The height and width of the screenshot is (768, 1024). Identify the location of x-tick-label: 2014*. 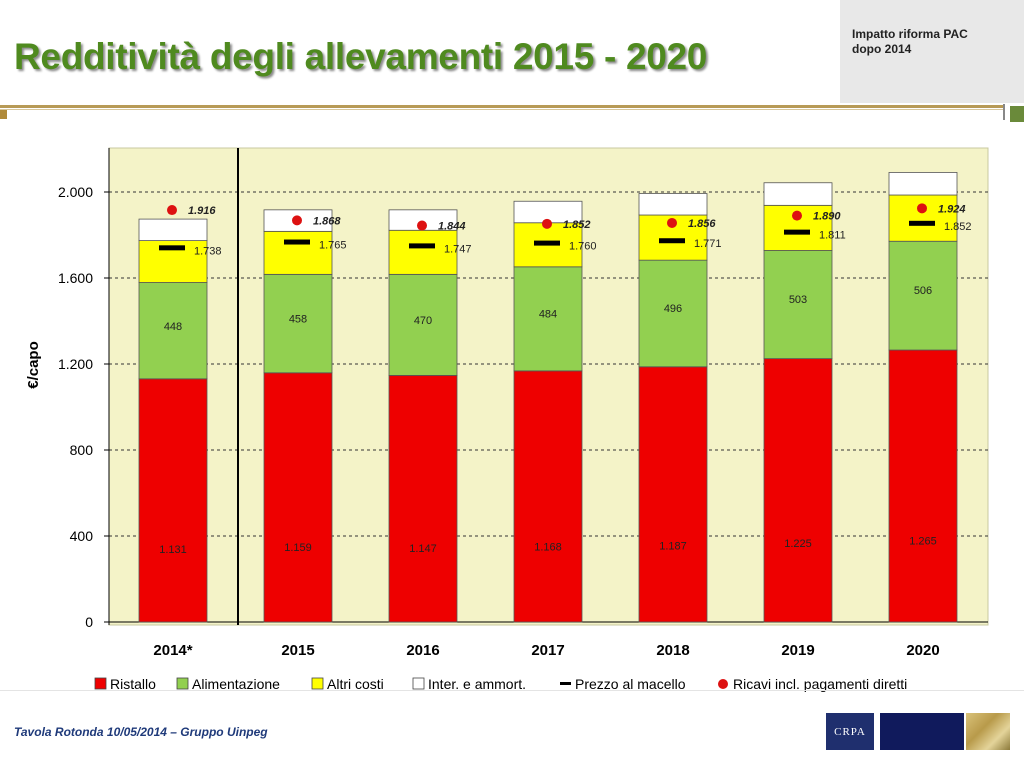
(172, 650).